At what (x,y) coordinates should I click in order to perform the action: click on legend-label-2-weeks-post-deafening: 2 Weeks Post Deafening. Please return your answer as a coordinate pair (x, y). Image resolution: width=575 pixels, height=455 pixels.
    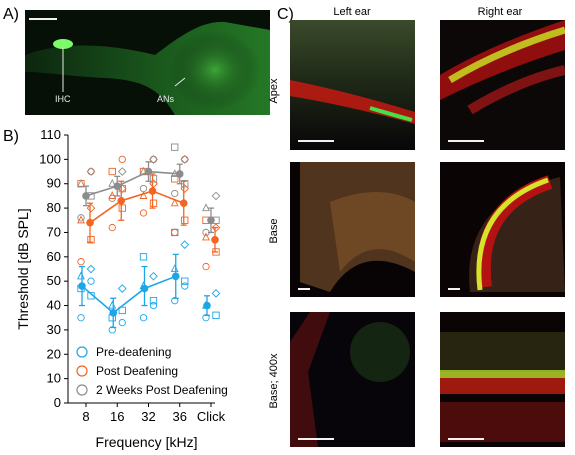
    Looking at the image, I should click on (162, 390).